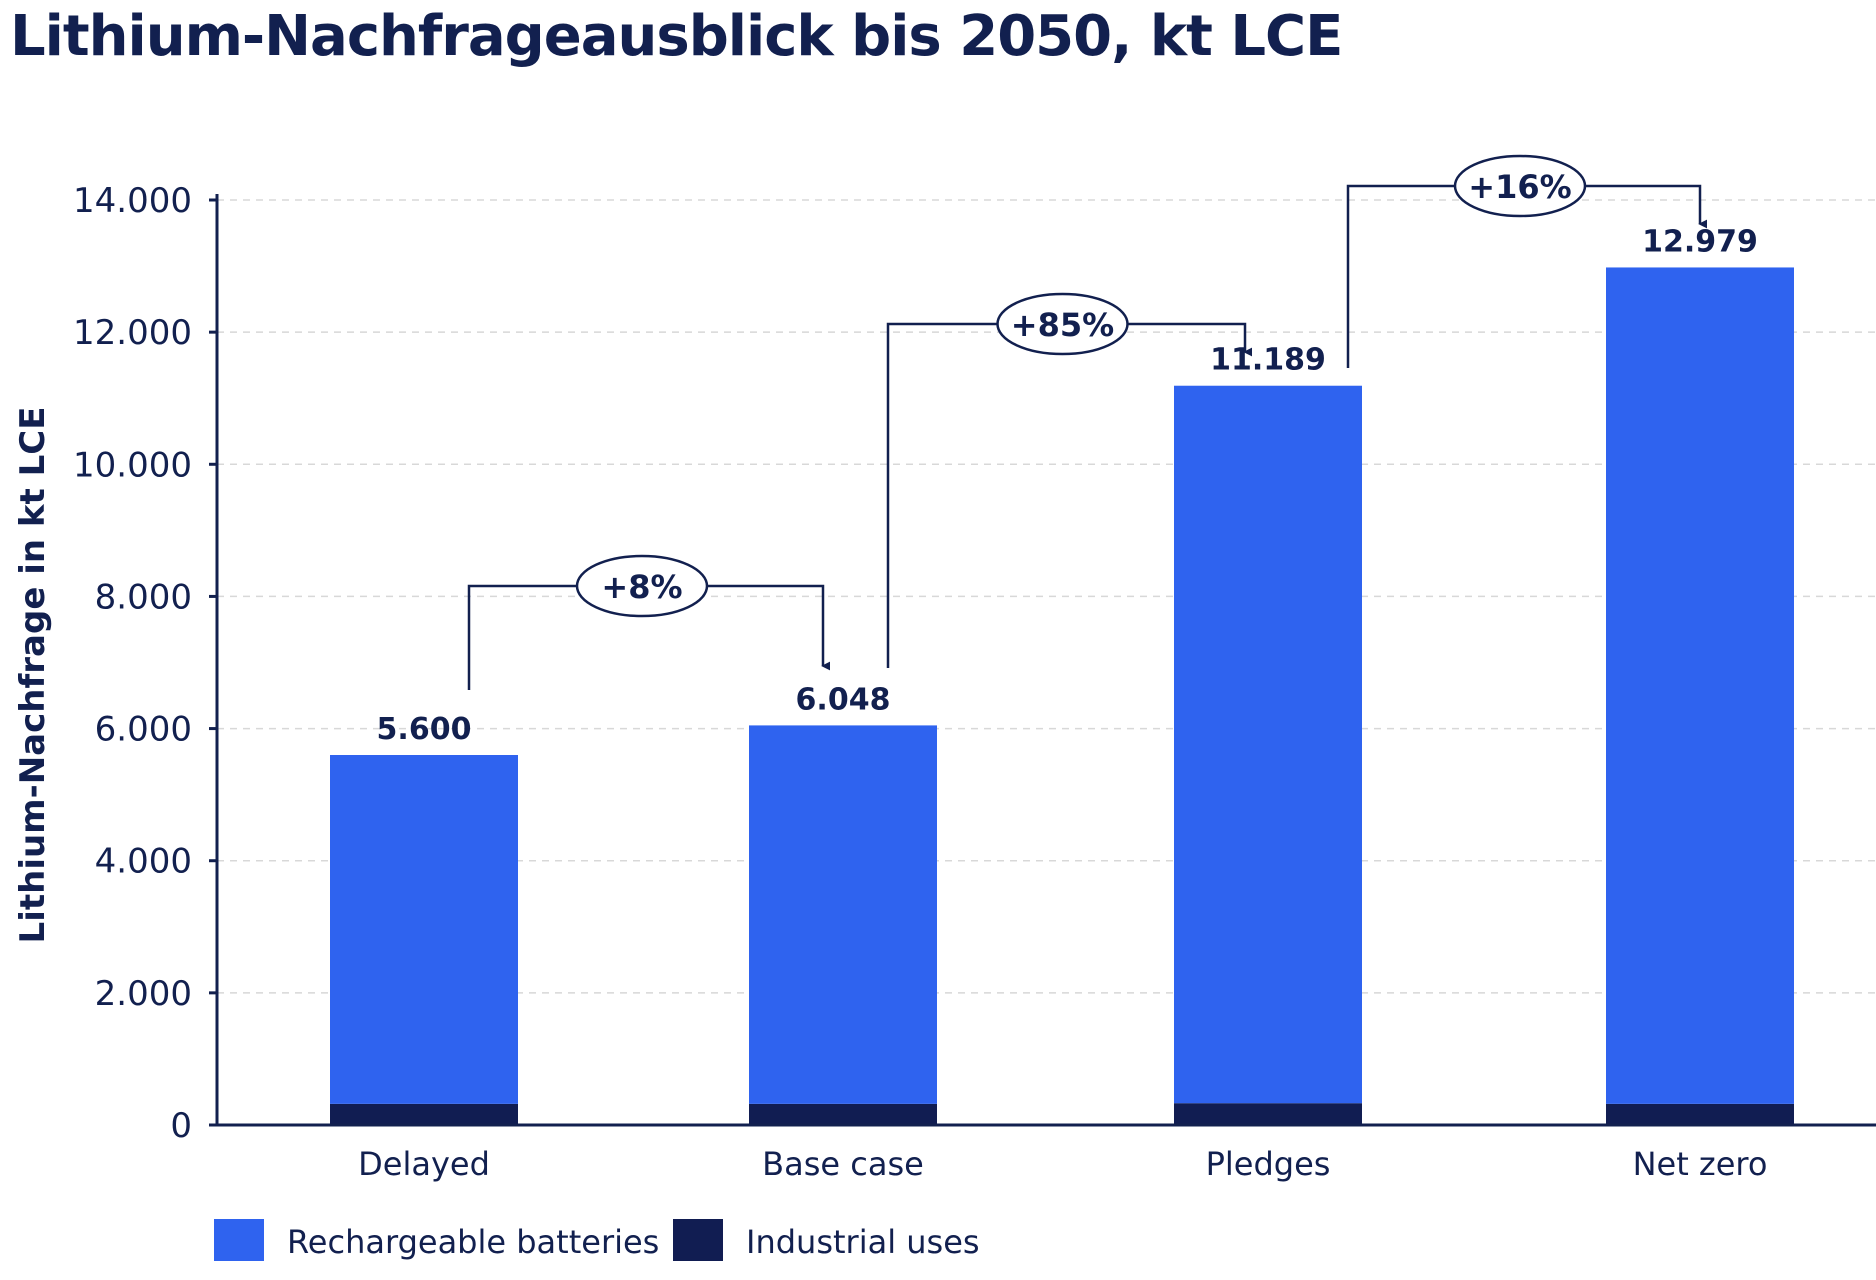  Describe the element at coordinates (424, 929) in the screenshot. I see `bar-delayed-rechargeable-batteries` at that location.